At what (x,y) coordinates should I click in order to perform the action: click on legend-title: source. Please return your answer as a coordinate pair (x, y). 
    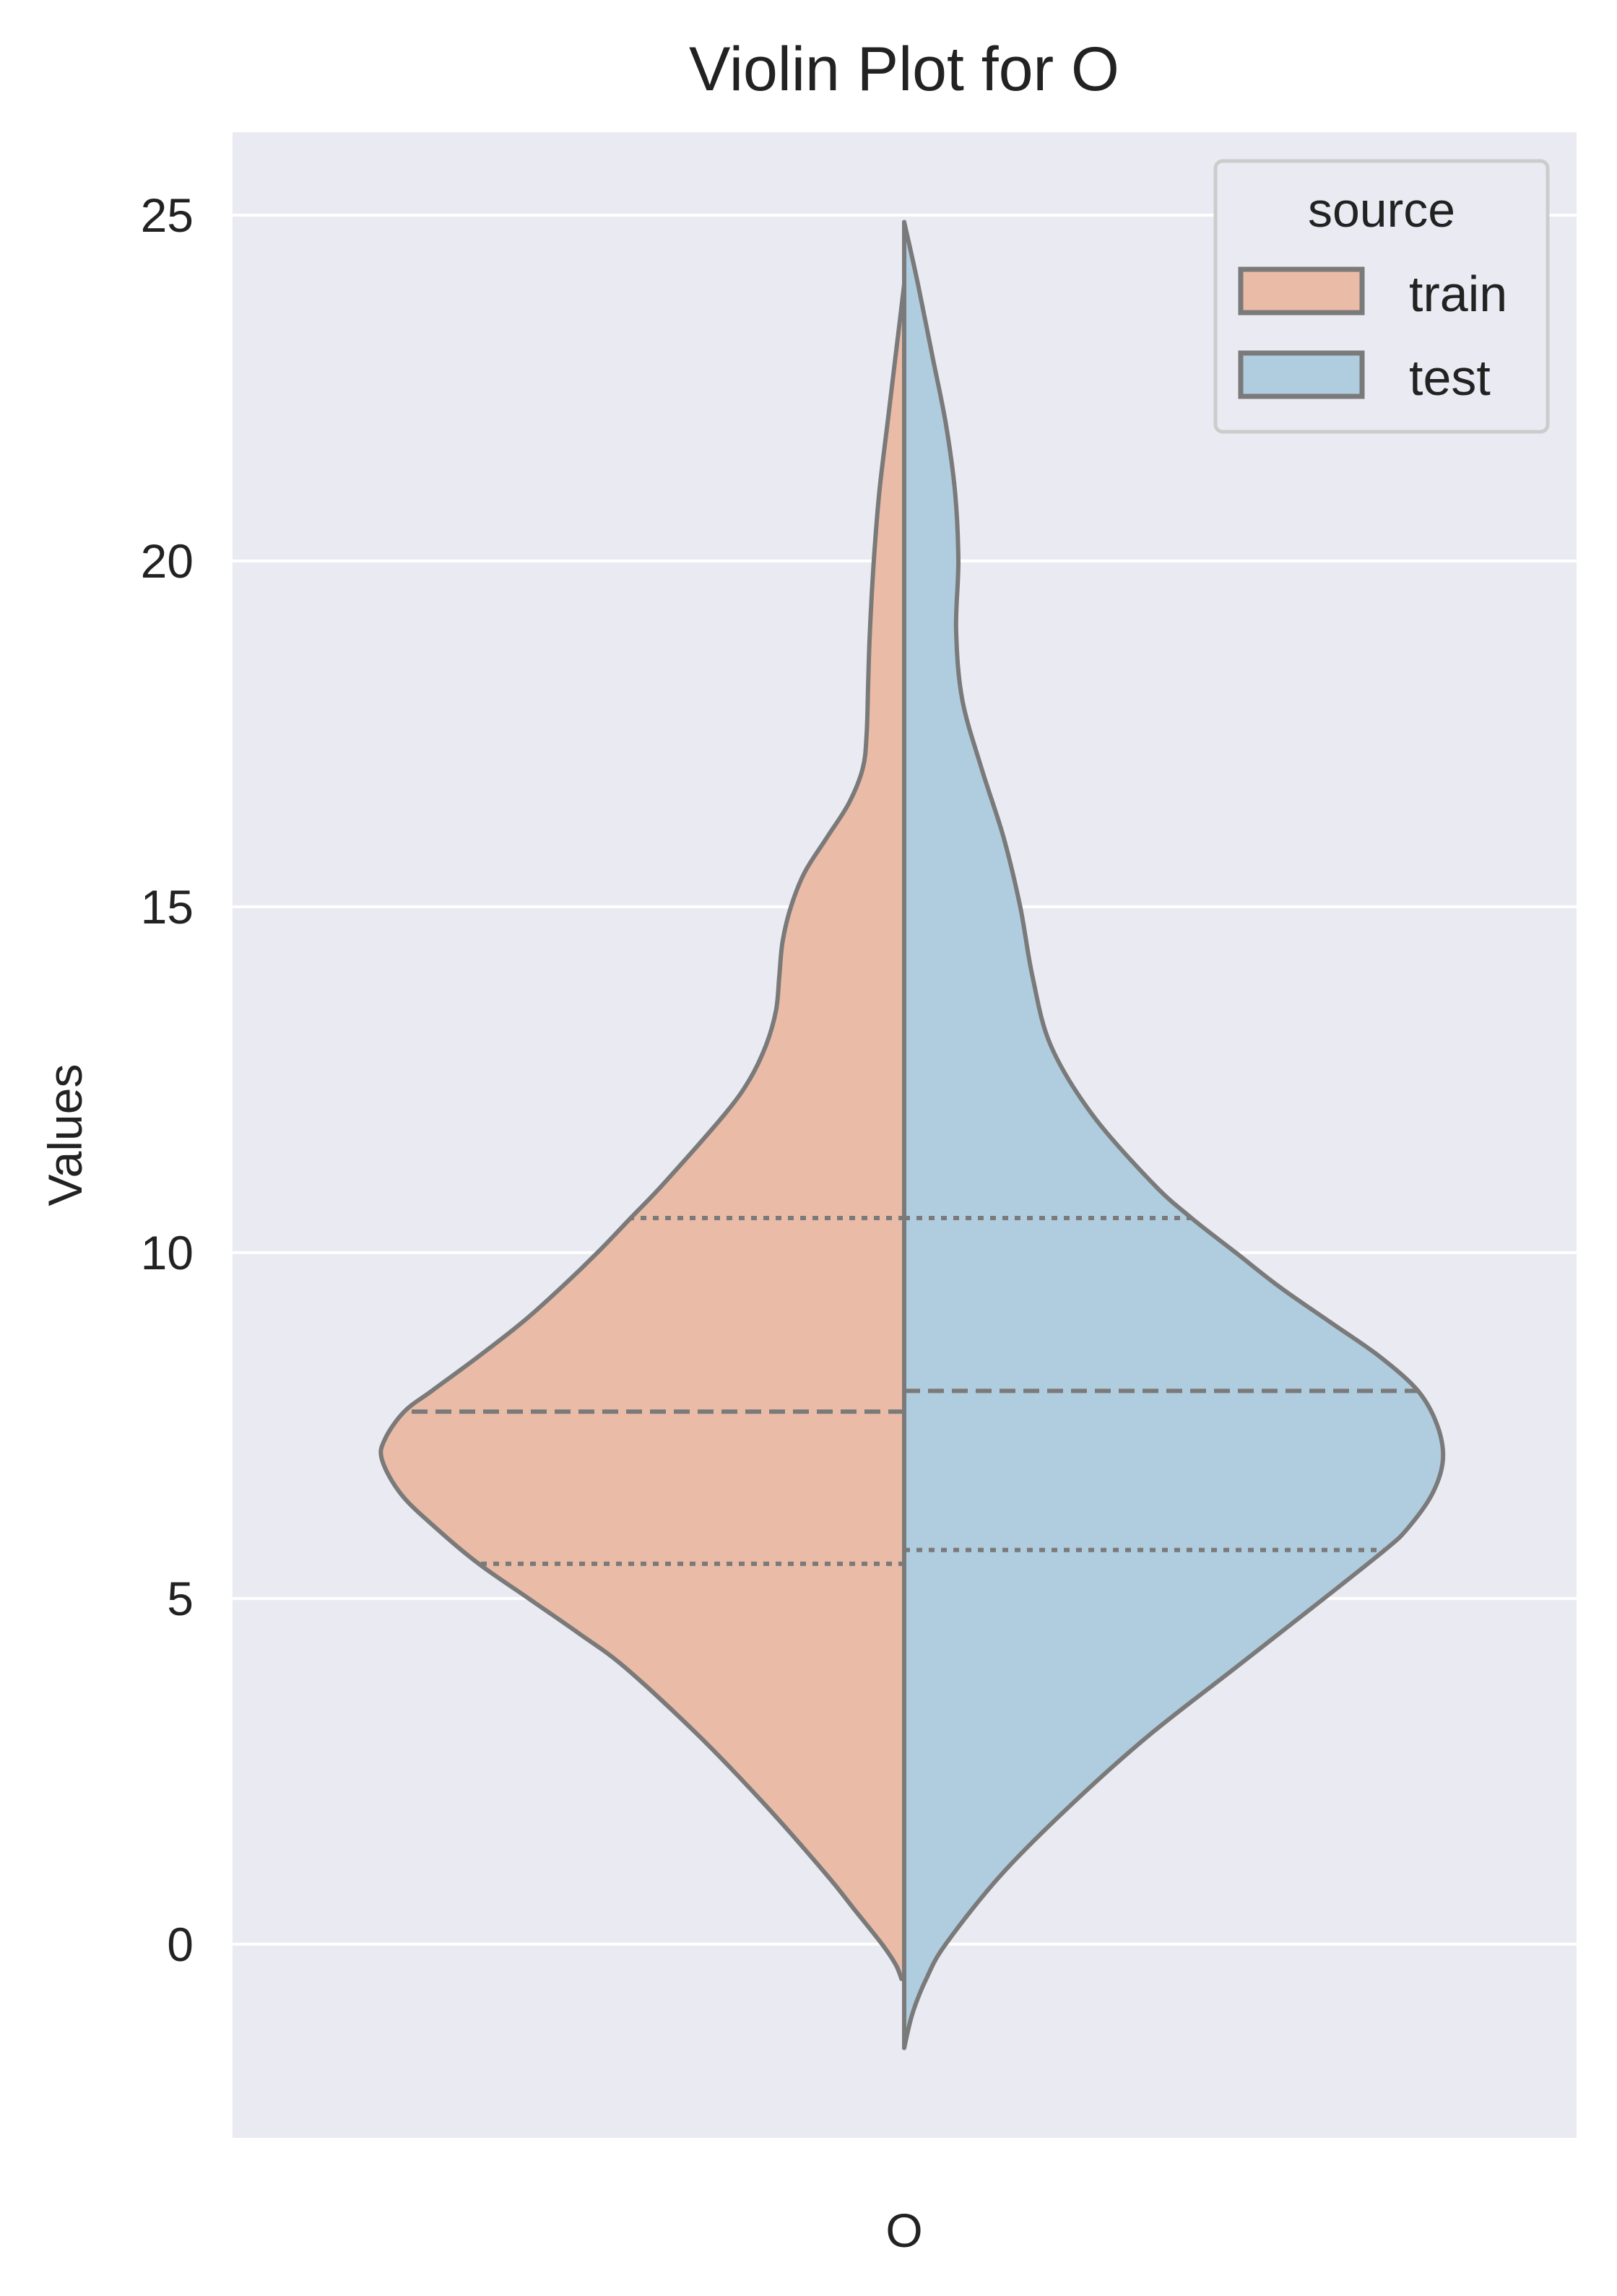
    Looking at the image, I should click on (1381, 210).